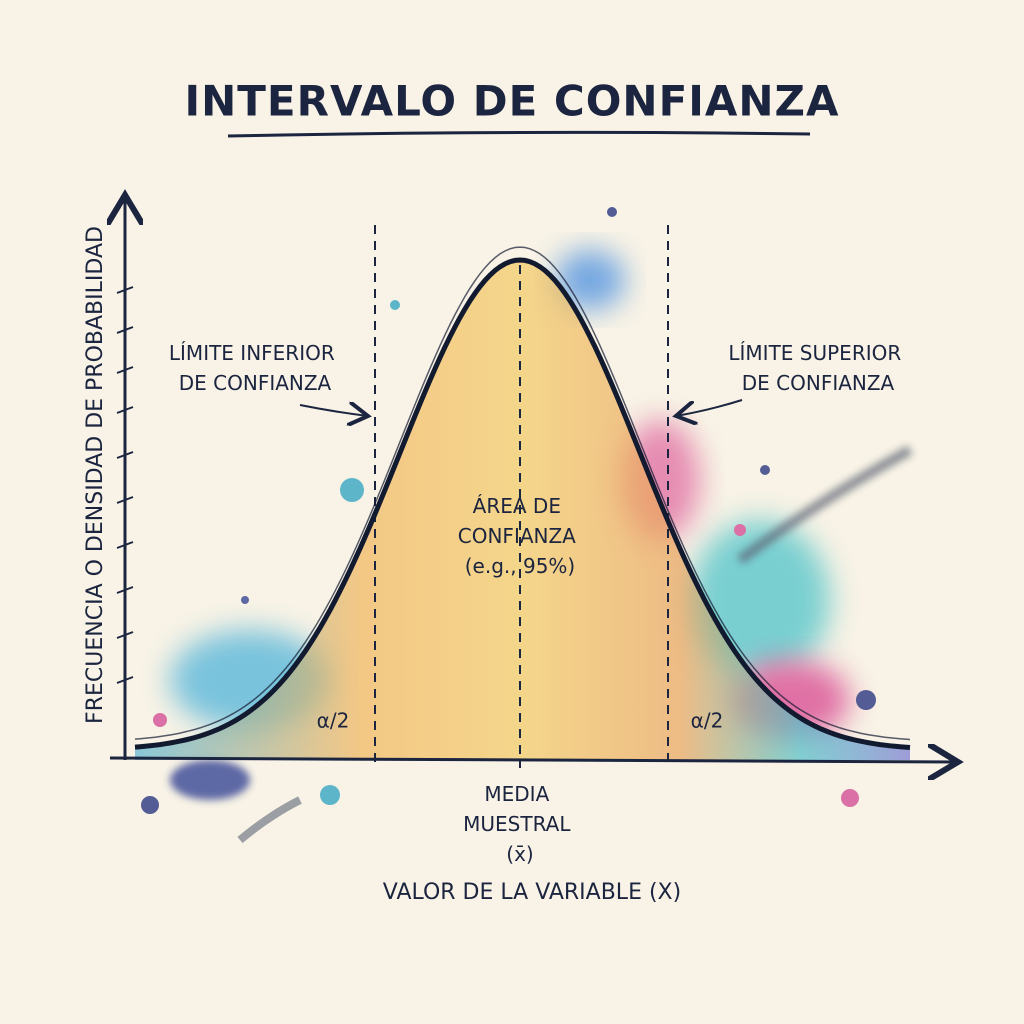 This screenshot has width=1024, height=1024. Describe the element at coordinates (255, 368) in the screenshot. I see `lower-limit-label: LÍMITE INFERIOR DE CONFIANZA` at that location.